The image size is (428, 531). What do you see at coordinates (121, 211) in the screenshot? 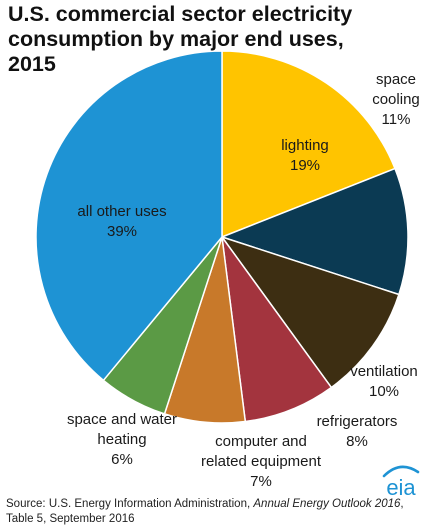
I see `slice-name-label: all other uses` at bounding box center [121, 211].